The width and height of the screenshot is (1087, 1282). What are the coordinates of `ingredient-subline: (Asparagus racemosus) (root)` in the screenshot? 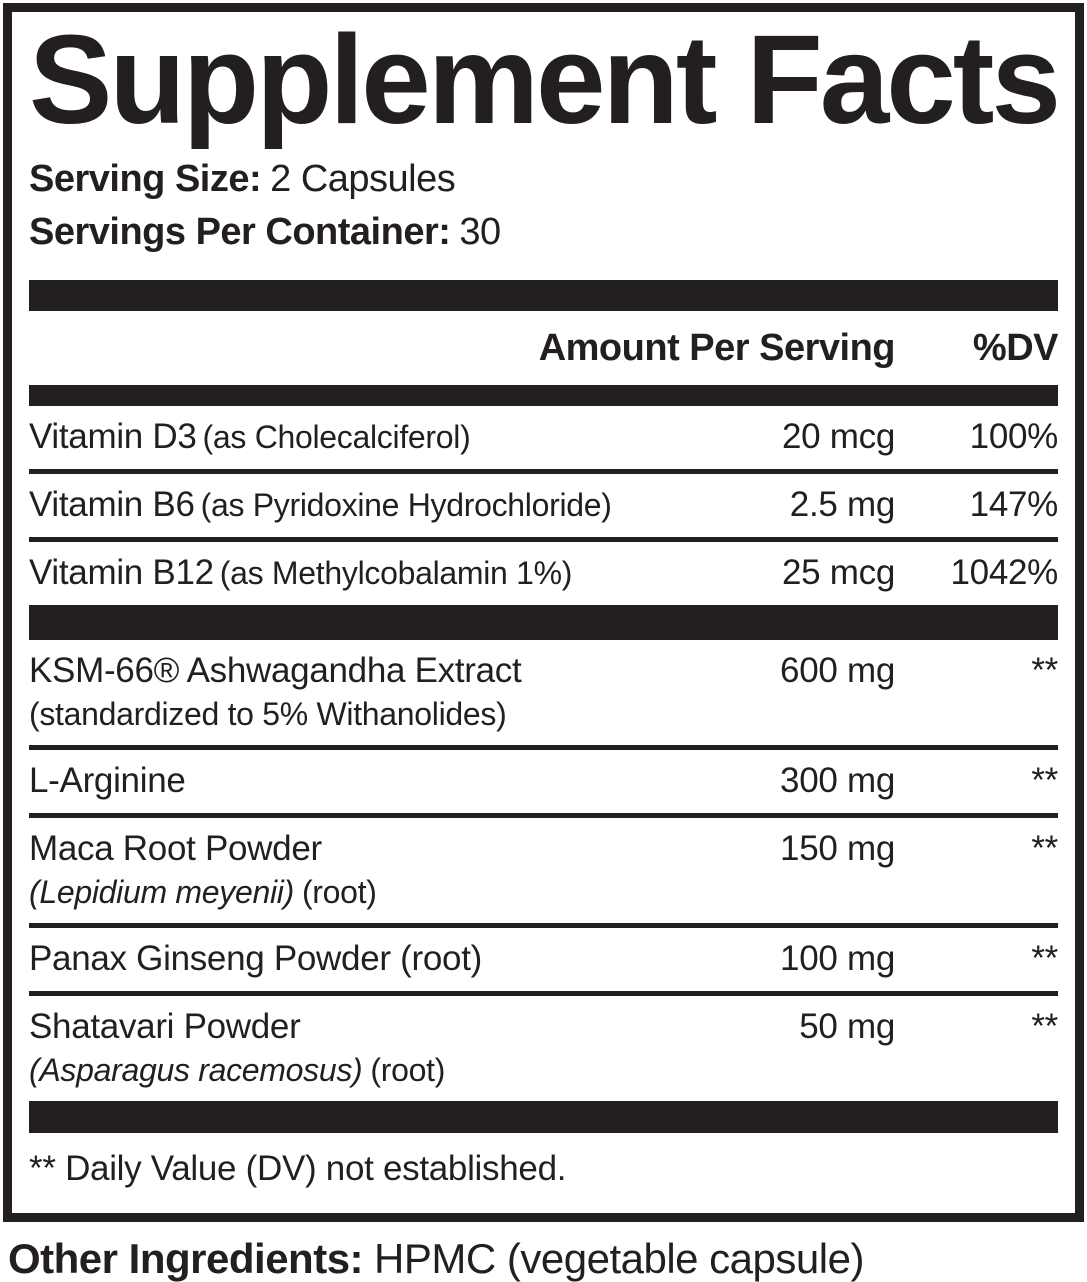 It's located at (372, 1070).